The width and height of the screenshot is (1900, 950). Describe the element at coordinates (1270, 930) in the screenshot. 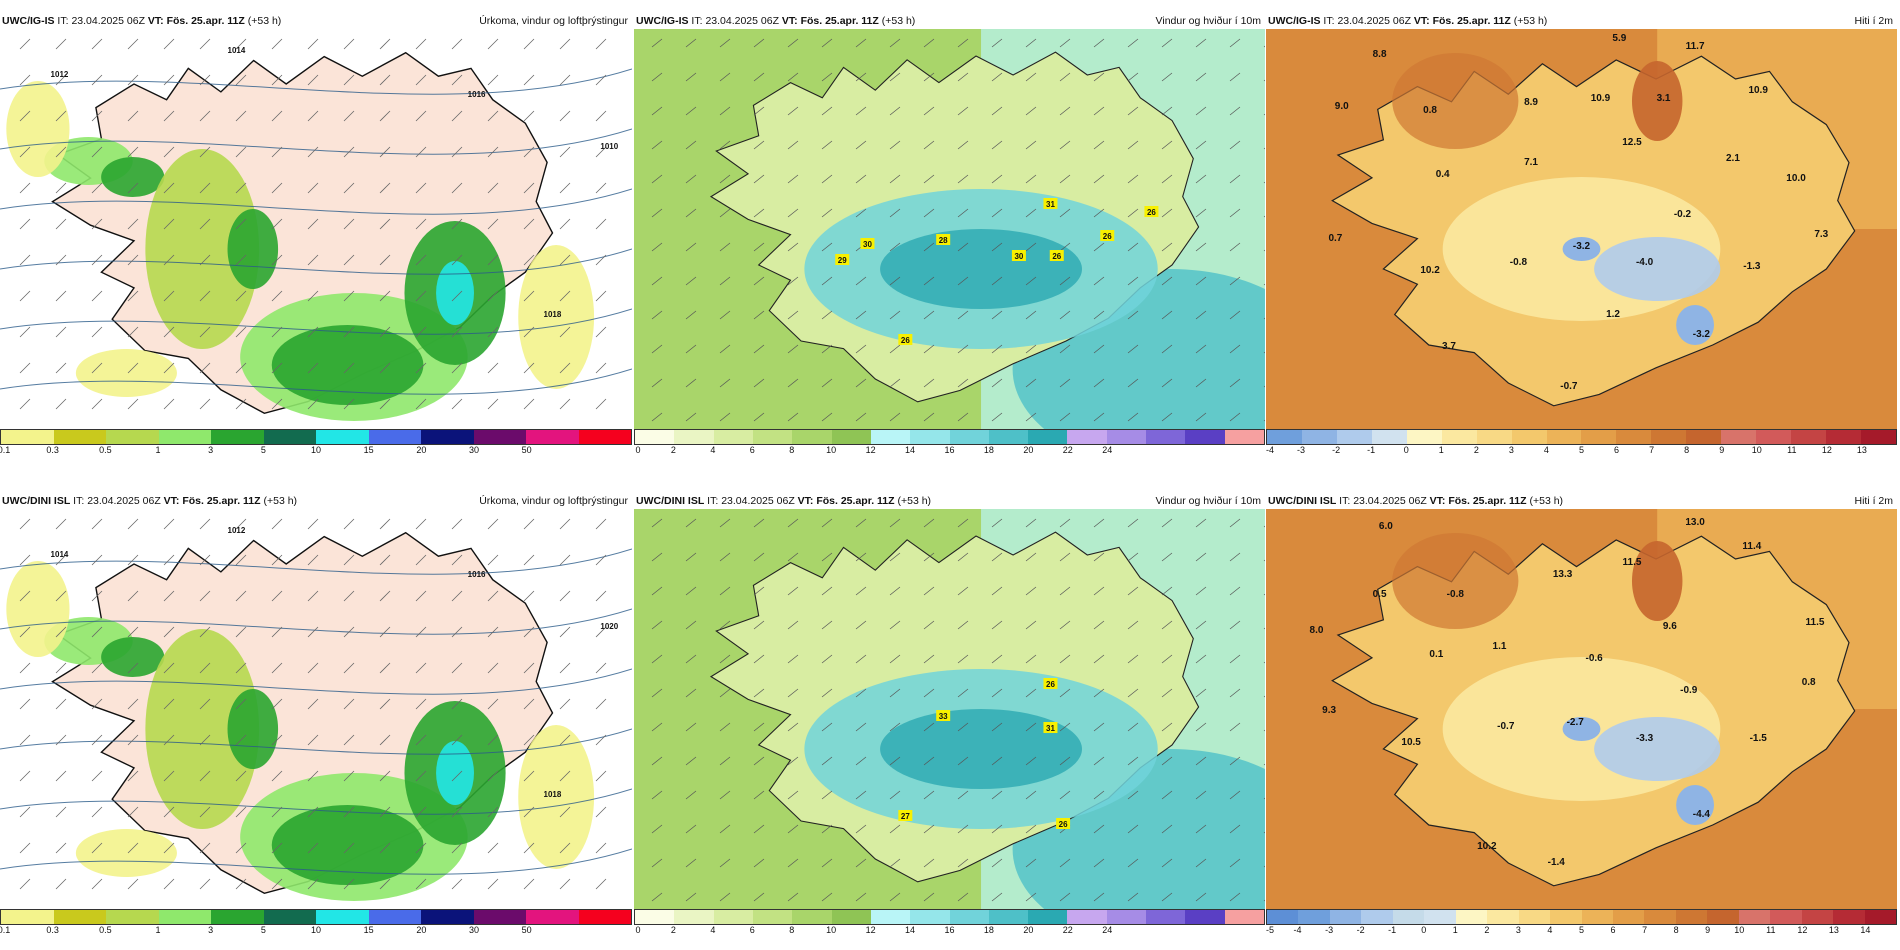

I see `colorbar-tick: -5` at that location.